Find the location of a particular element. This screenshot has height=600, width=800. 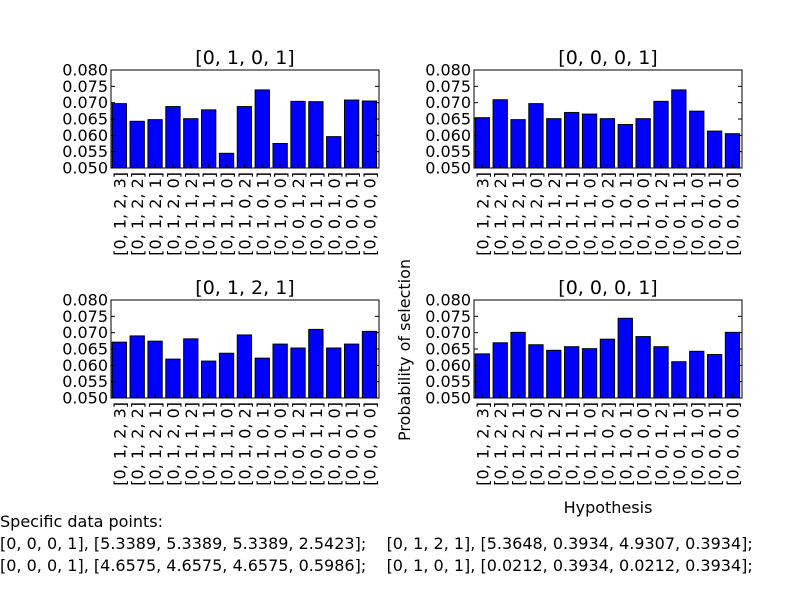

footer-heading: Specific data points: is located at coordinates (82, 521).